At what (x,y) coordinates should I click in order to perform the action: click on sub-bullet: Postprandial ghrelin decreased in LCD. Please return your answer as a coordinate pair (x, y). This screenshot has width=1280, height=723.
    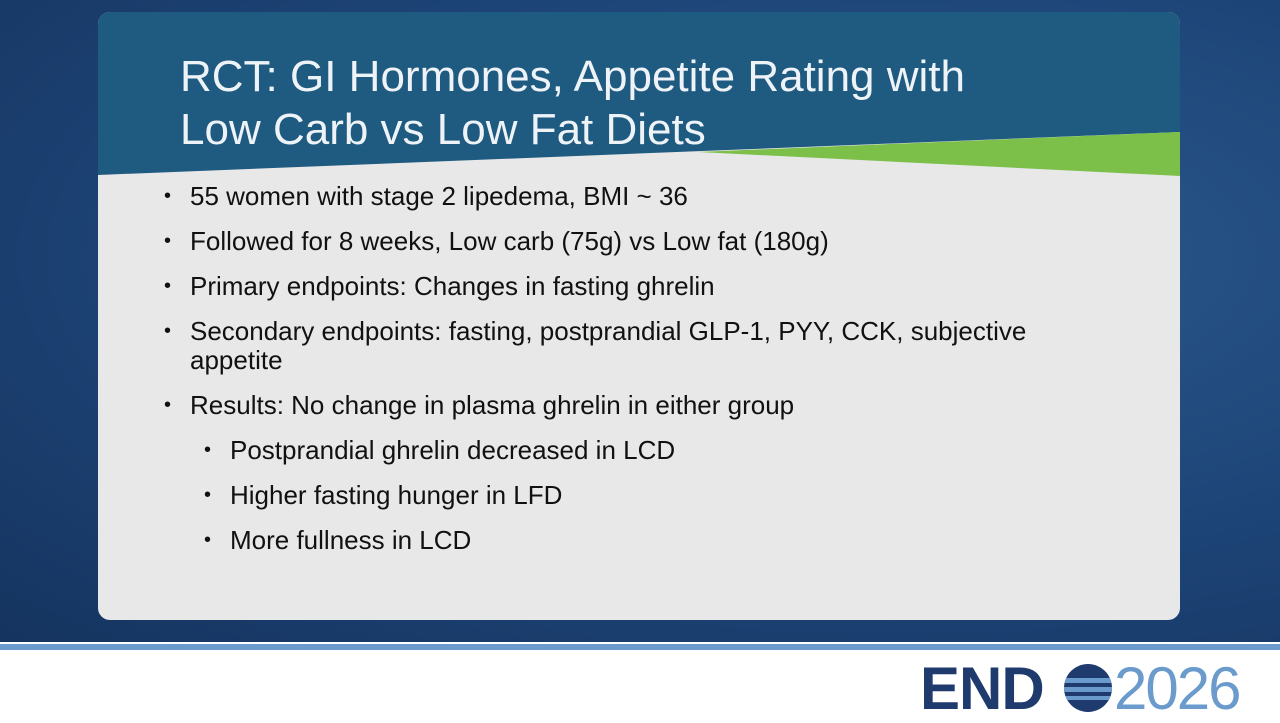
    Looking at the image, I should click on (647, 451).